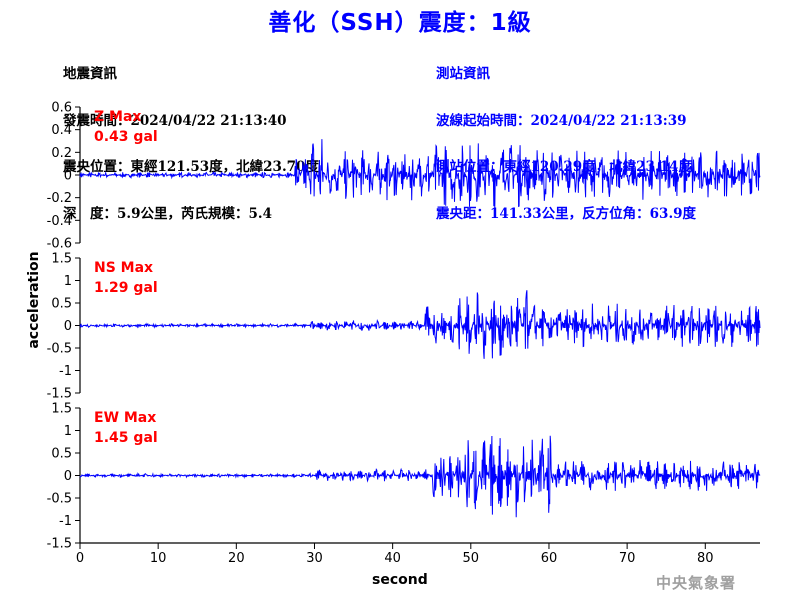 The height and width of the screenshot is (600, 800). What do you see at coordinates (124, 268) in the screenshot?
I see `ns-max-title: NS Max` at bounding box center [124, 268].